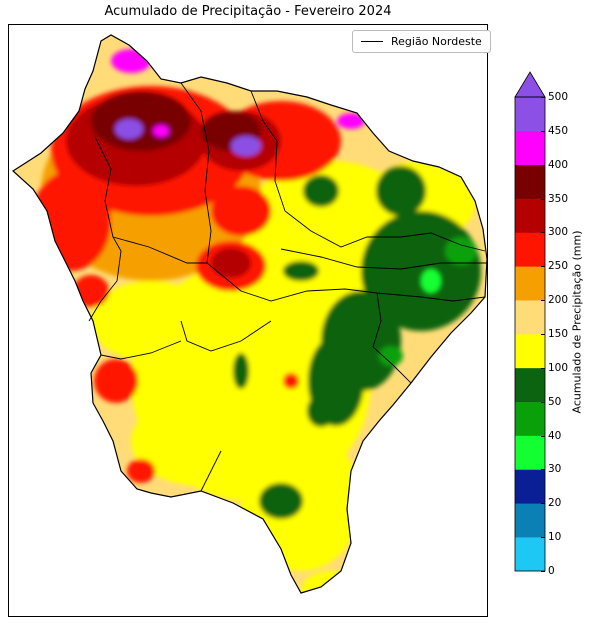 This screenshot has height=627, width=590. What do you see at coordinates (555, 435) in the screenshot?
I see `colorbar-tick-label: 40` at bounding box center [555, 435].